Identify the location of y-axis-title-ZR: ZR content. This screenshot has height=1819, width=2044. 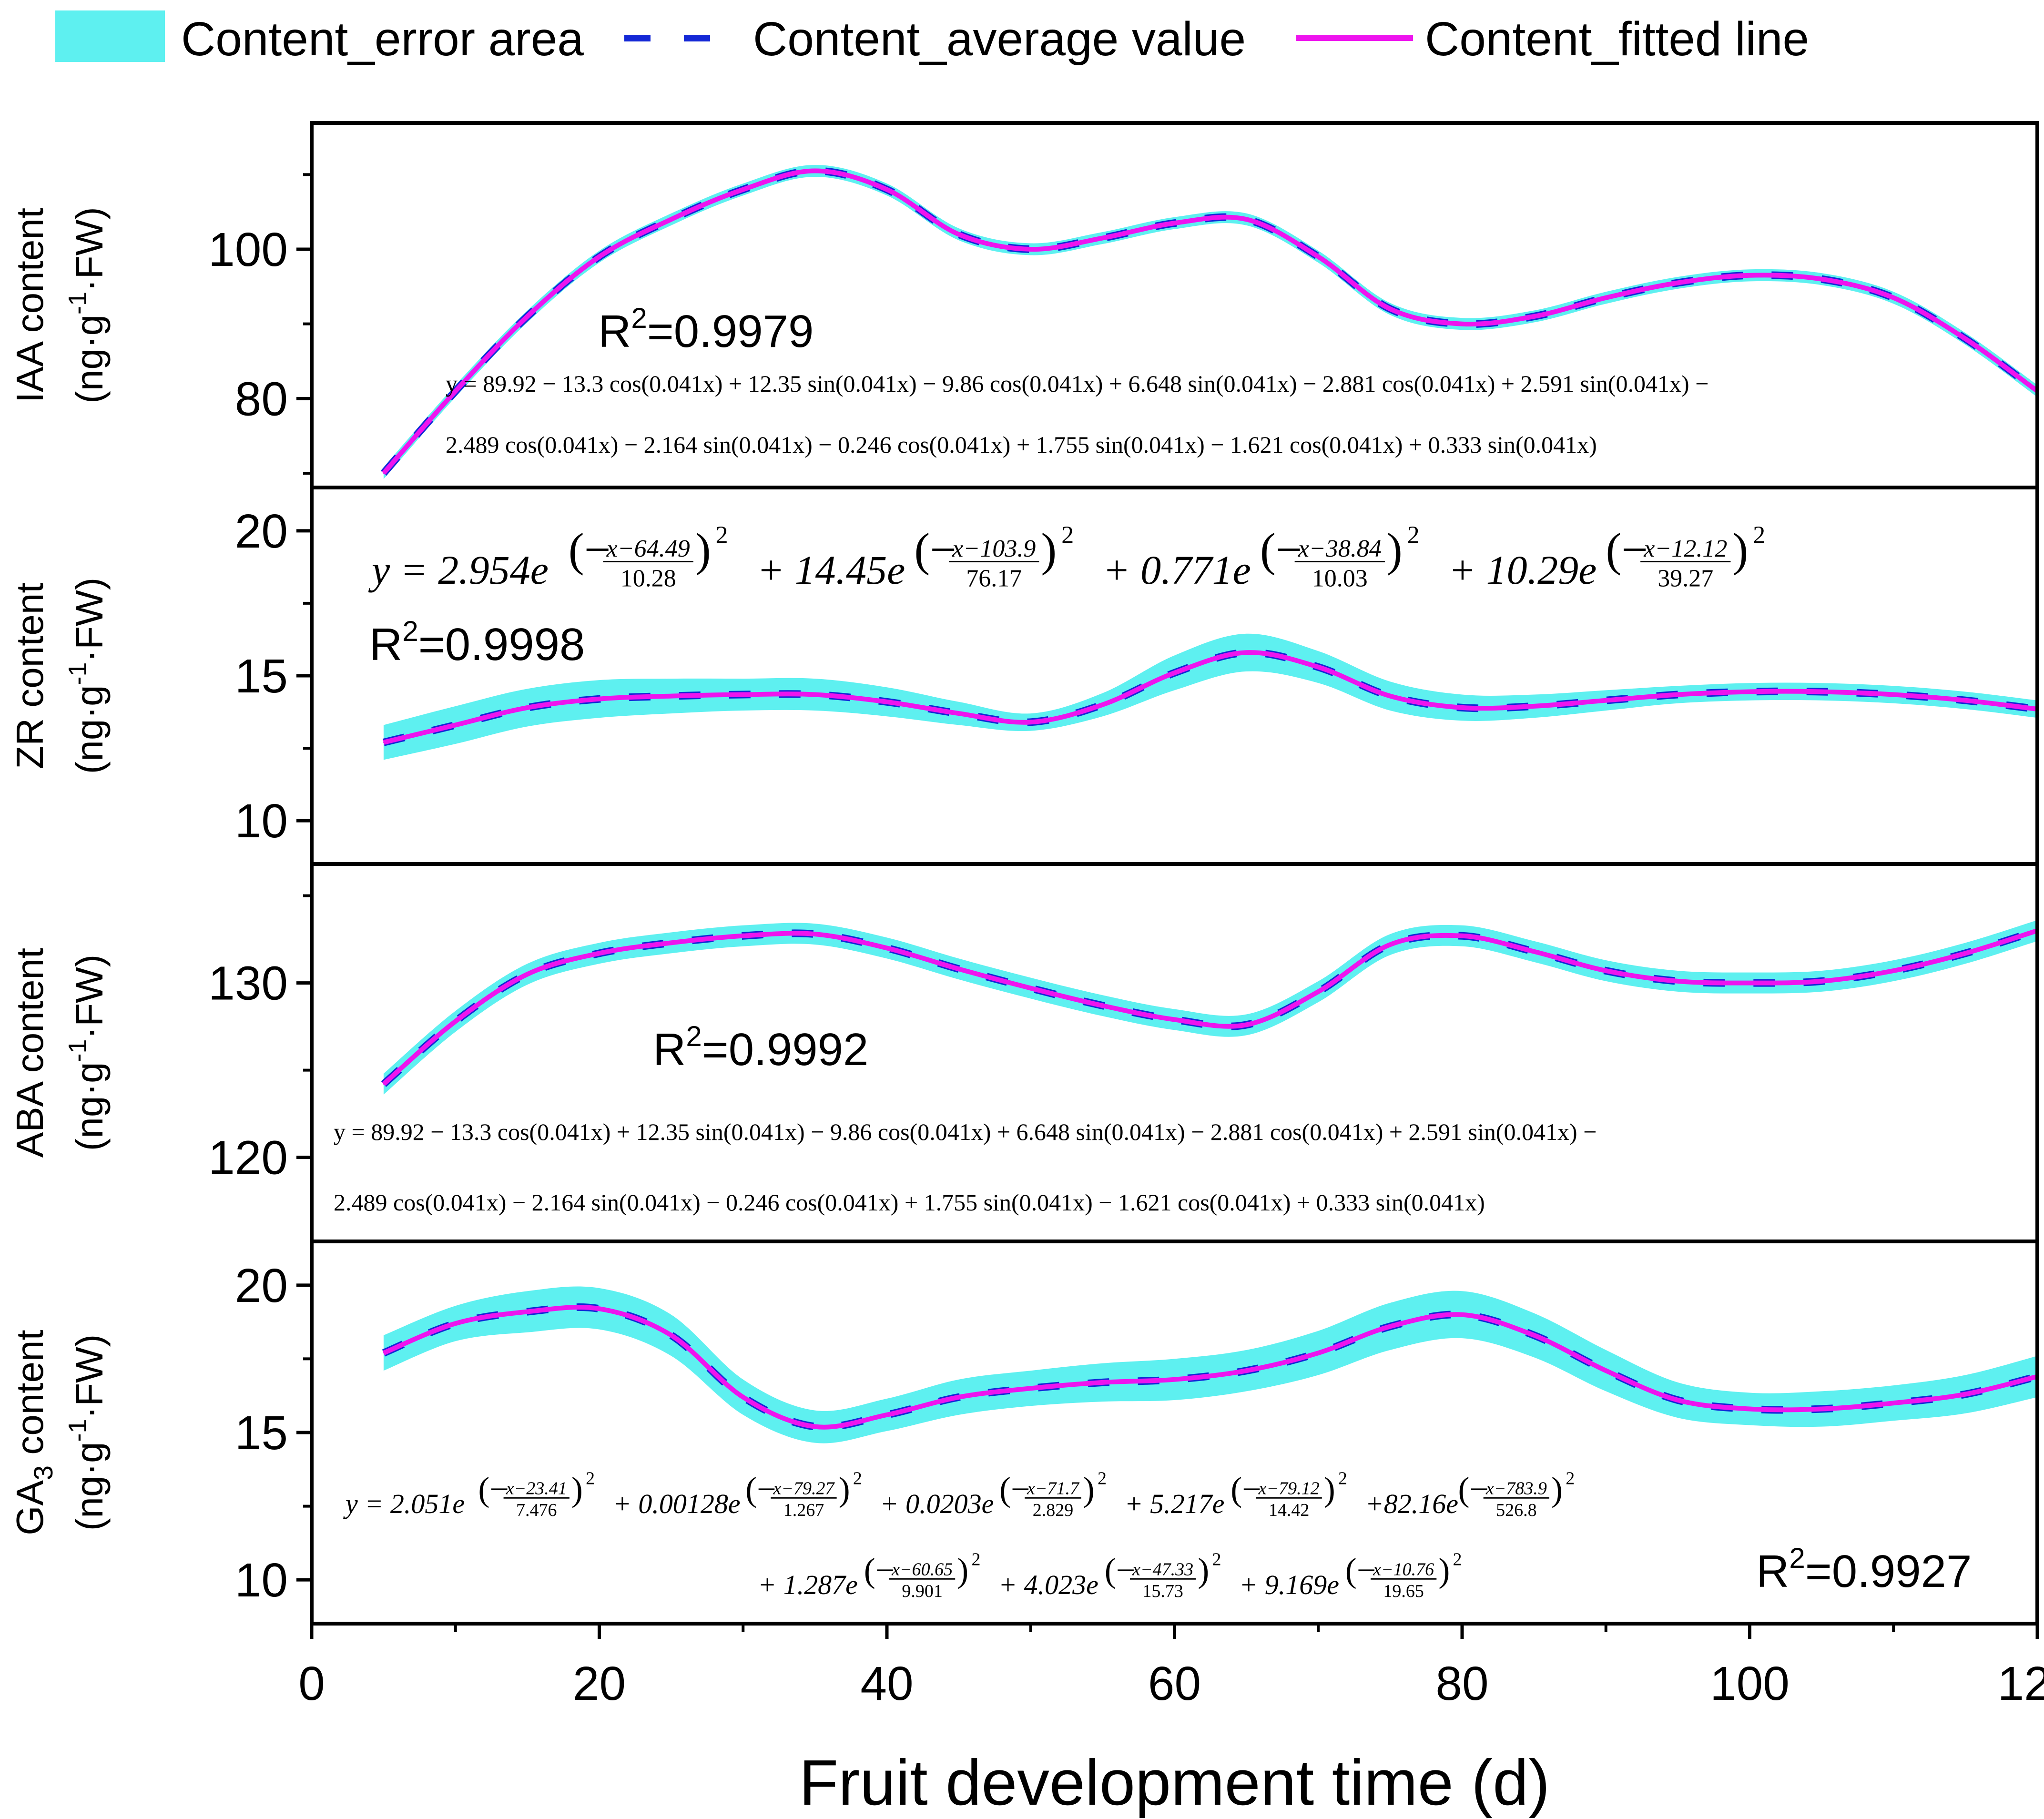
(30, 675).